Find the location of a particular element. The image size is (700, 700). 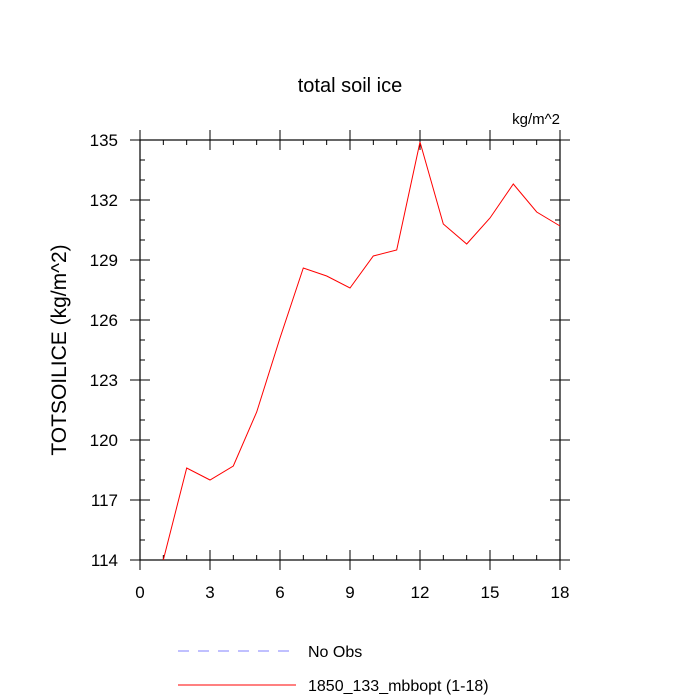

x-tick-labels: 0 3 6 9 12 15 18 is located at coordinates (352, 592).